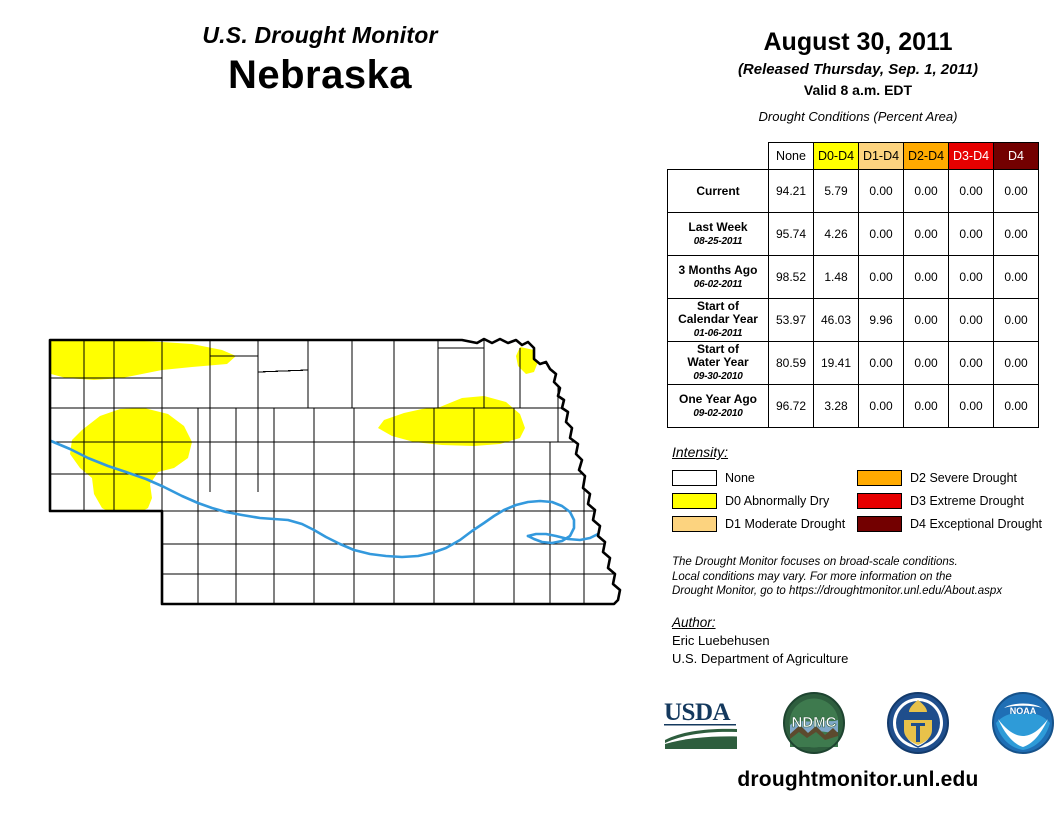 Image resolution: width=1056 pixels, height=816 pixels. I want to click on intensity-heading: Intensity:, so click(700, 452).